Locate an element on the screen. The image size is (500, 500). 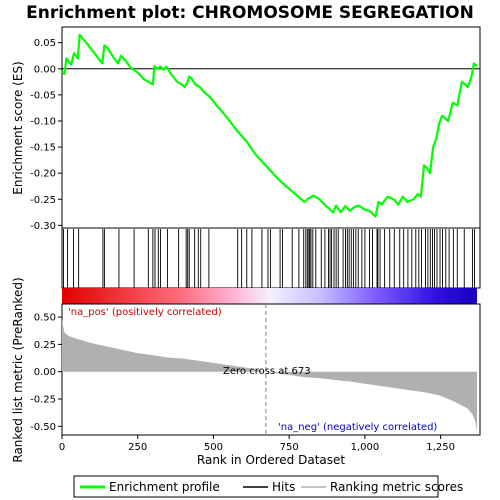
es-y-tick-label: 0.00 is located at coordinates (45, 69).